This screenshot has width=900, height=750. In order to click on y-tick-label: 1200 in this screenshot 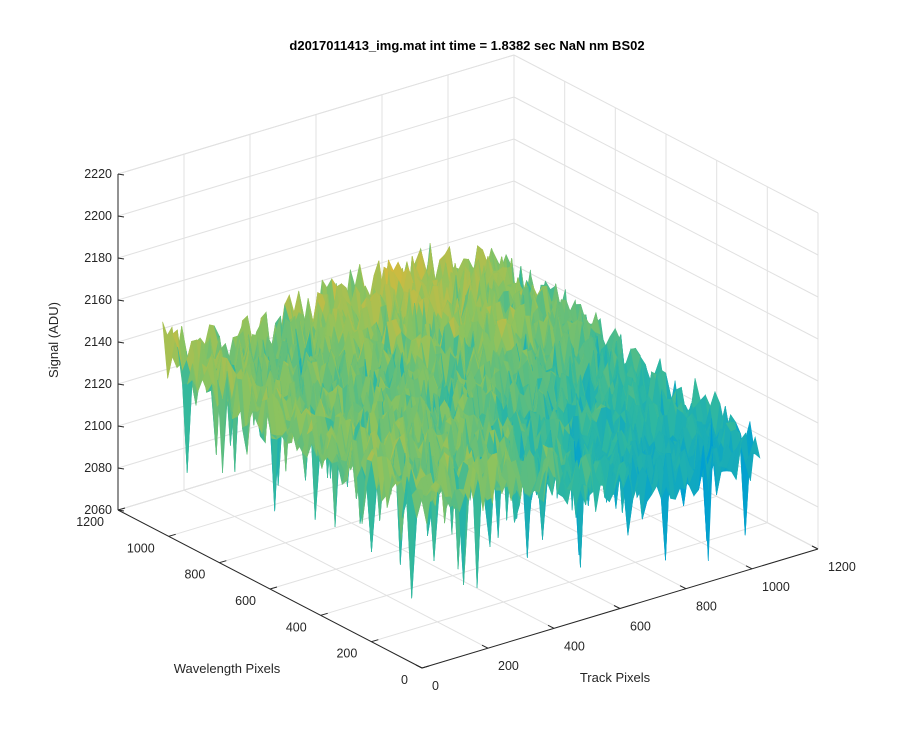, I will do `click(90, 522)`.